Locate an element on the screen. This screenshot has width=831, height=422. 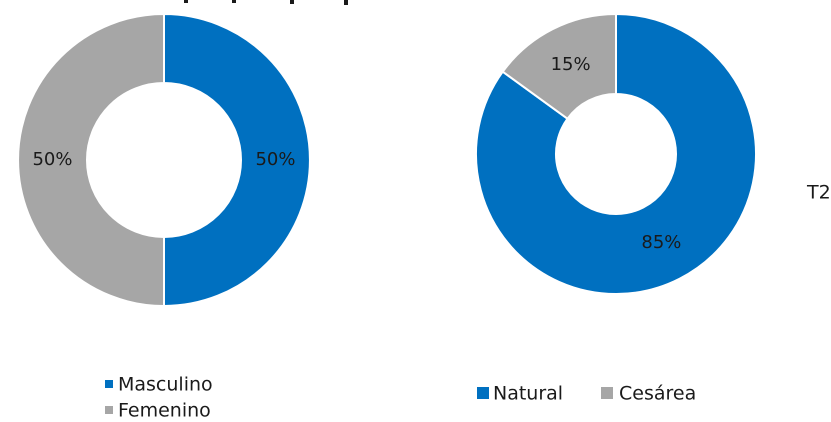
slice-cesarea is located at coordinates (559, 66).